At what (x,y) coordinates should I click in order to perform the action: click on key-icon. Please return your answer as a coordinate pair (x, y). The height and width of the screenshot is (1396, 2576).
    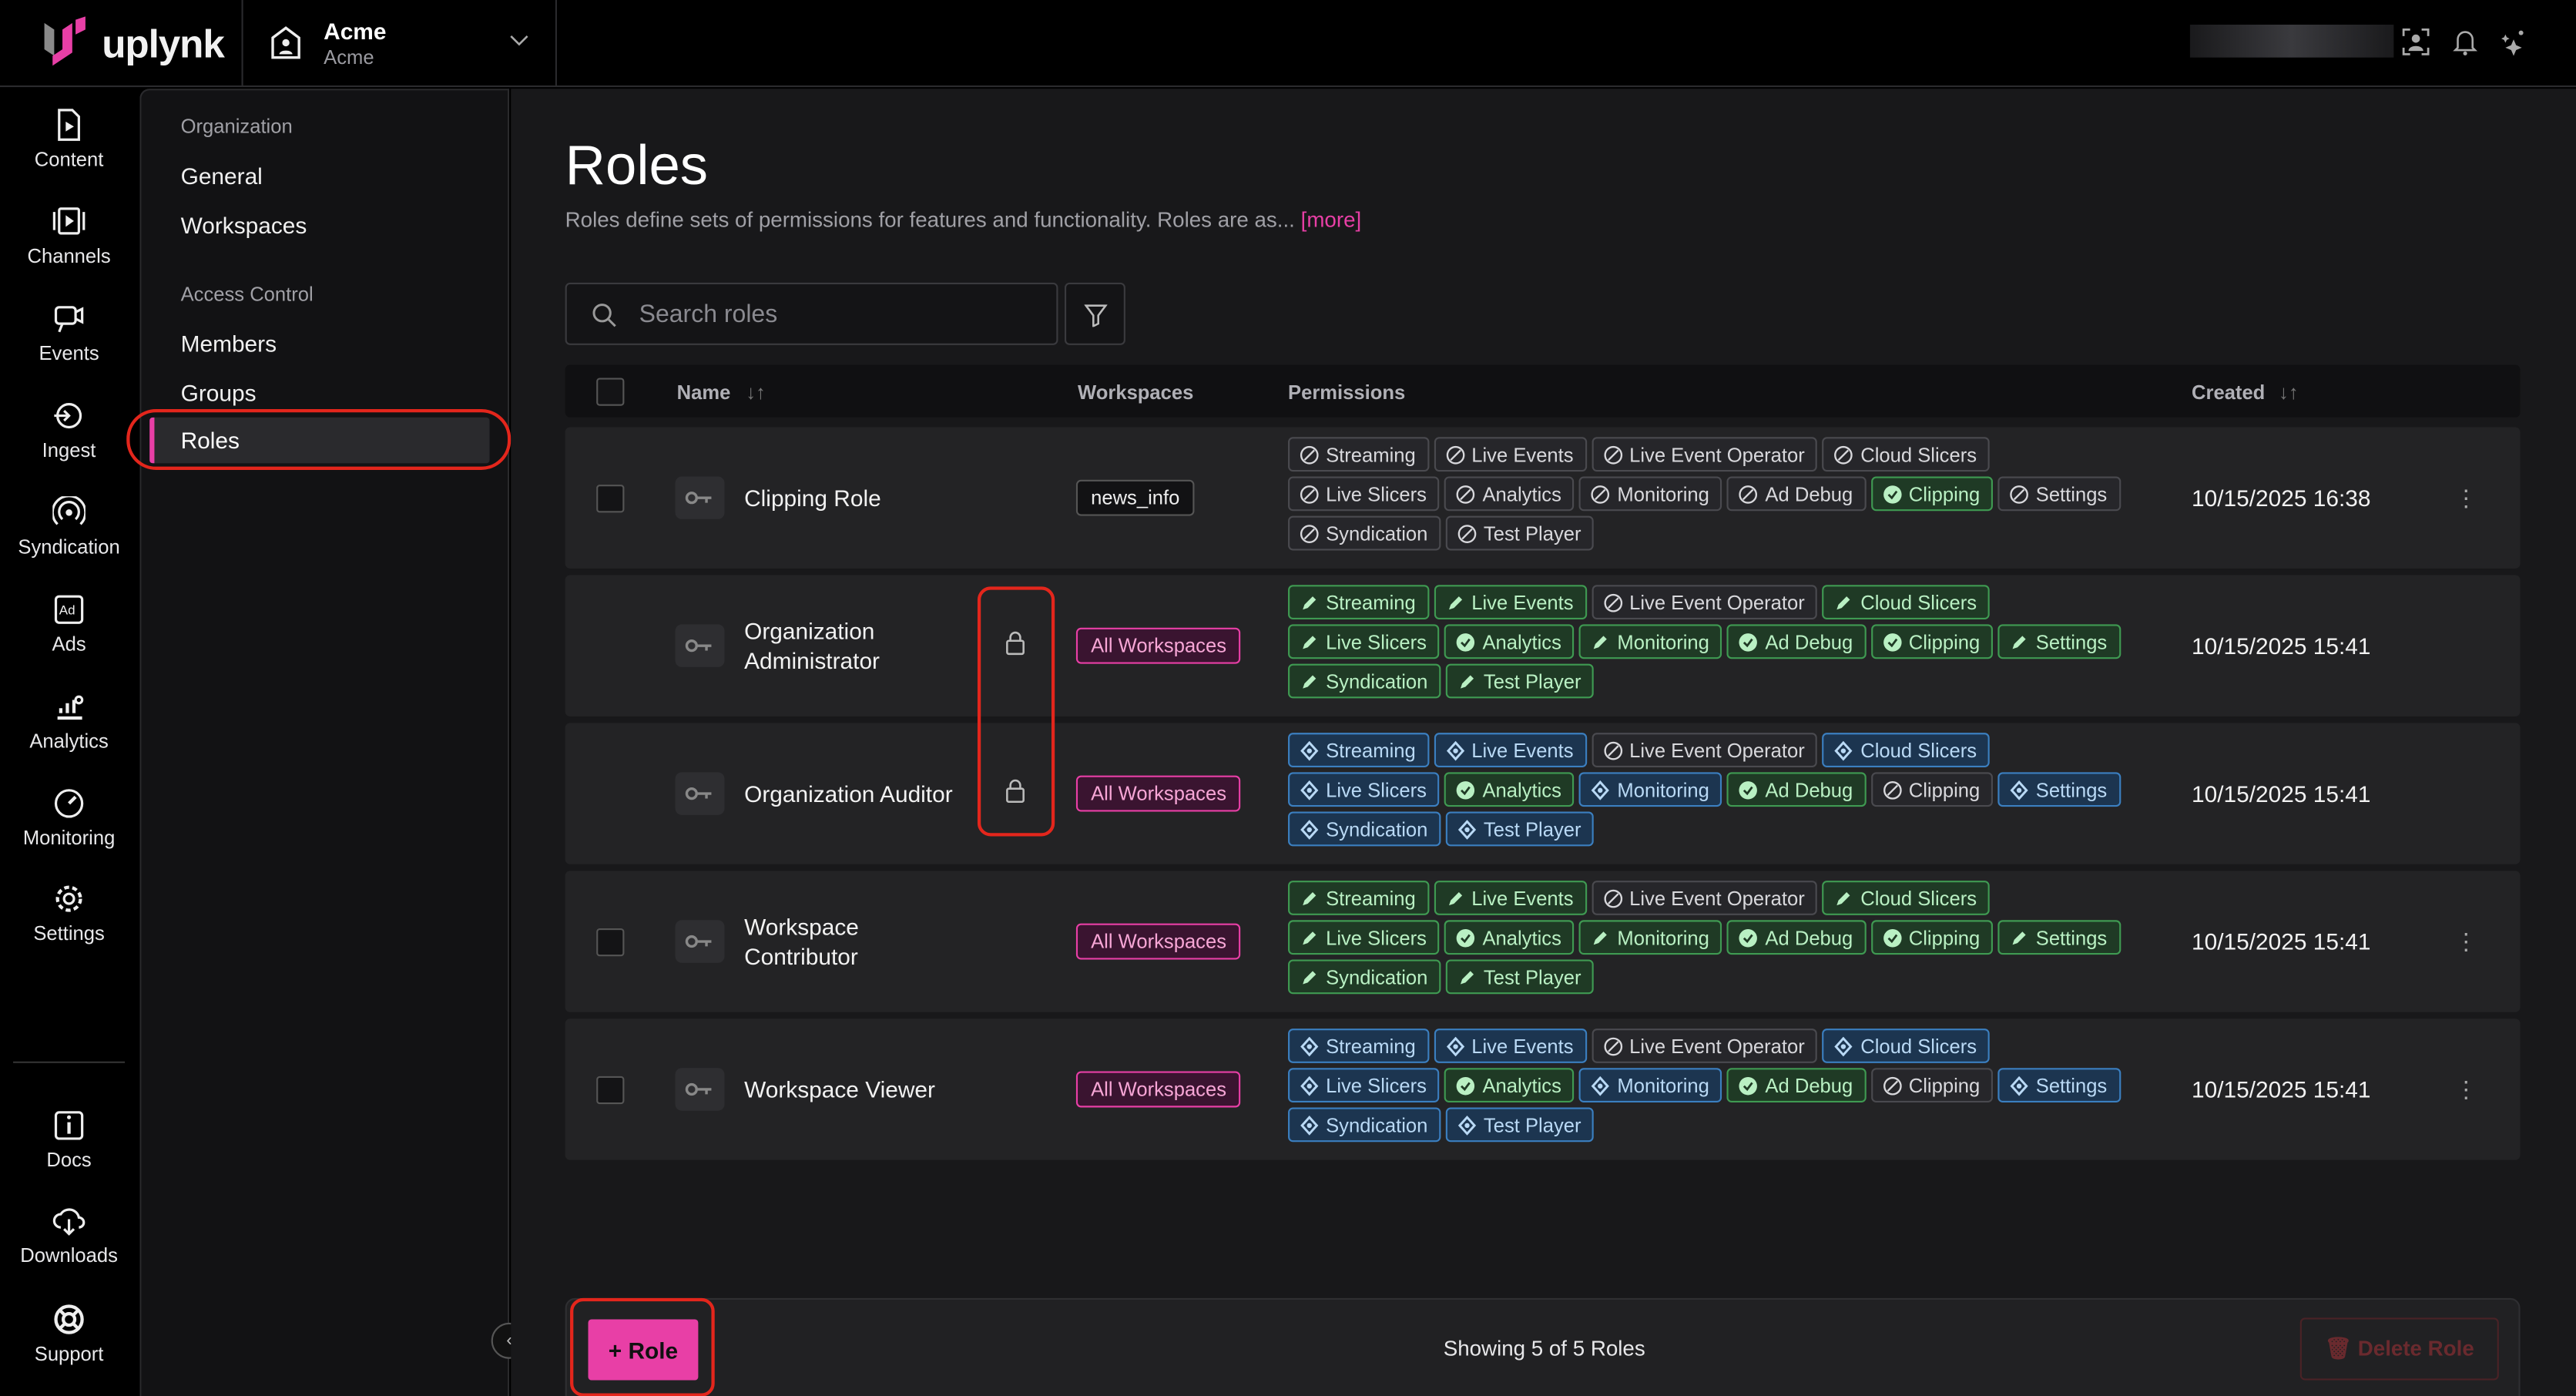
    Looking at the image, I should click on (700, 794).